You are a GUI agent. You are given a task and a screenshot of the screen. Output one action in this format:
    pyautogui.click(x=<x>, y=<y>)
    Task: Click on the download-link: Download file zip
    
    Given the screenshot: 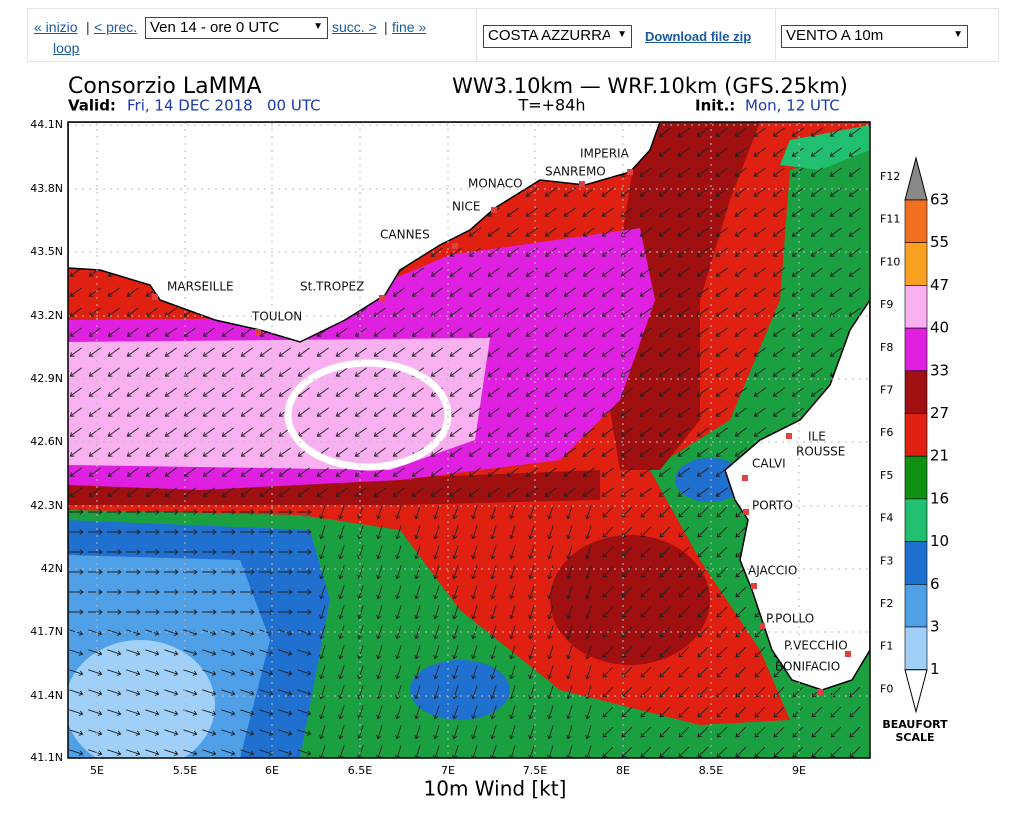 What is the action you would take?
    pyautogui.click(x=698, y=36)
    